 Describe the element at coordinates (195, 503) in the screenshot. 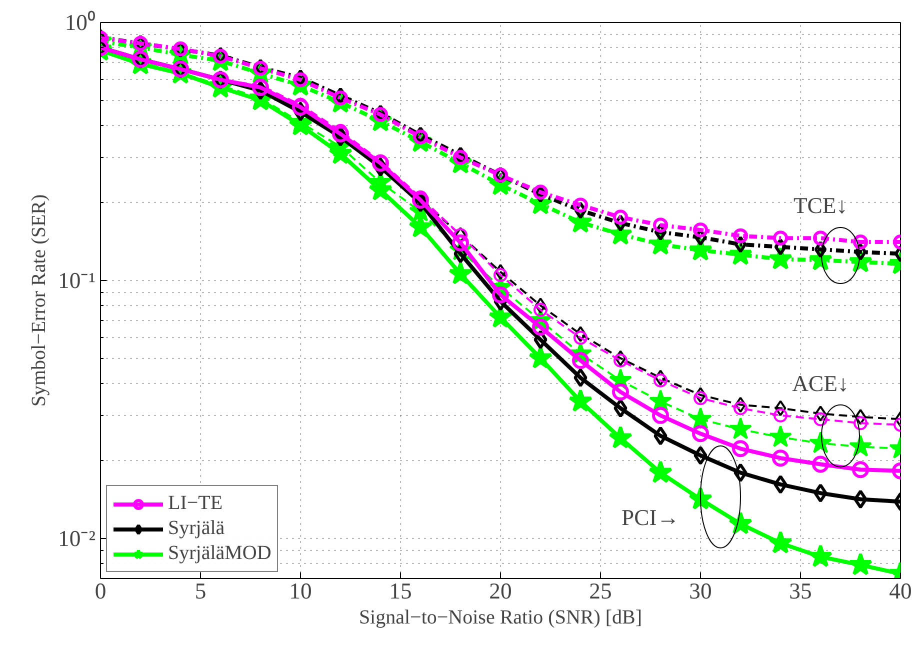

I see `legend-label: LI−TE` at that location.